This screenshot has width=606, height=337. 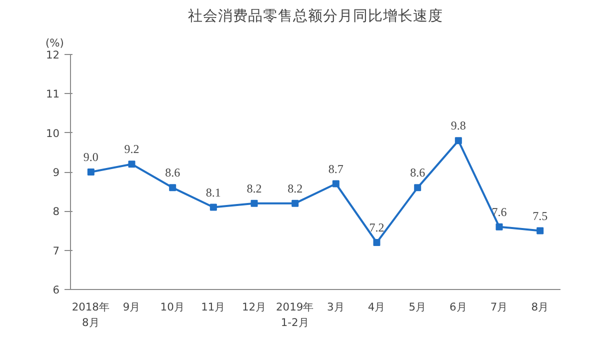 What do you see at coordinates (417, 307) in the screenshot?
I see `x-tick-label: 5月` at bounding box center [417, 307].